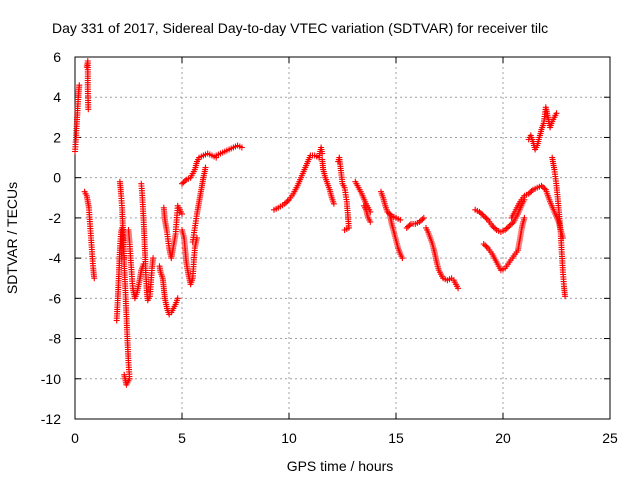 This screenshot has height=480, width=640. Describe the element at coordinates (57, 178) in the screenshot. I see `y-tick-label: 0` at that location.